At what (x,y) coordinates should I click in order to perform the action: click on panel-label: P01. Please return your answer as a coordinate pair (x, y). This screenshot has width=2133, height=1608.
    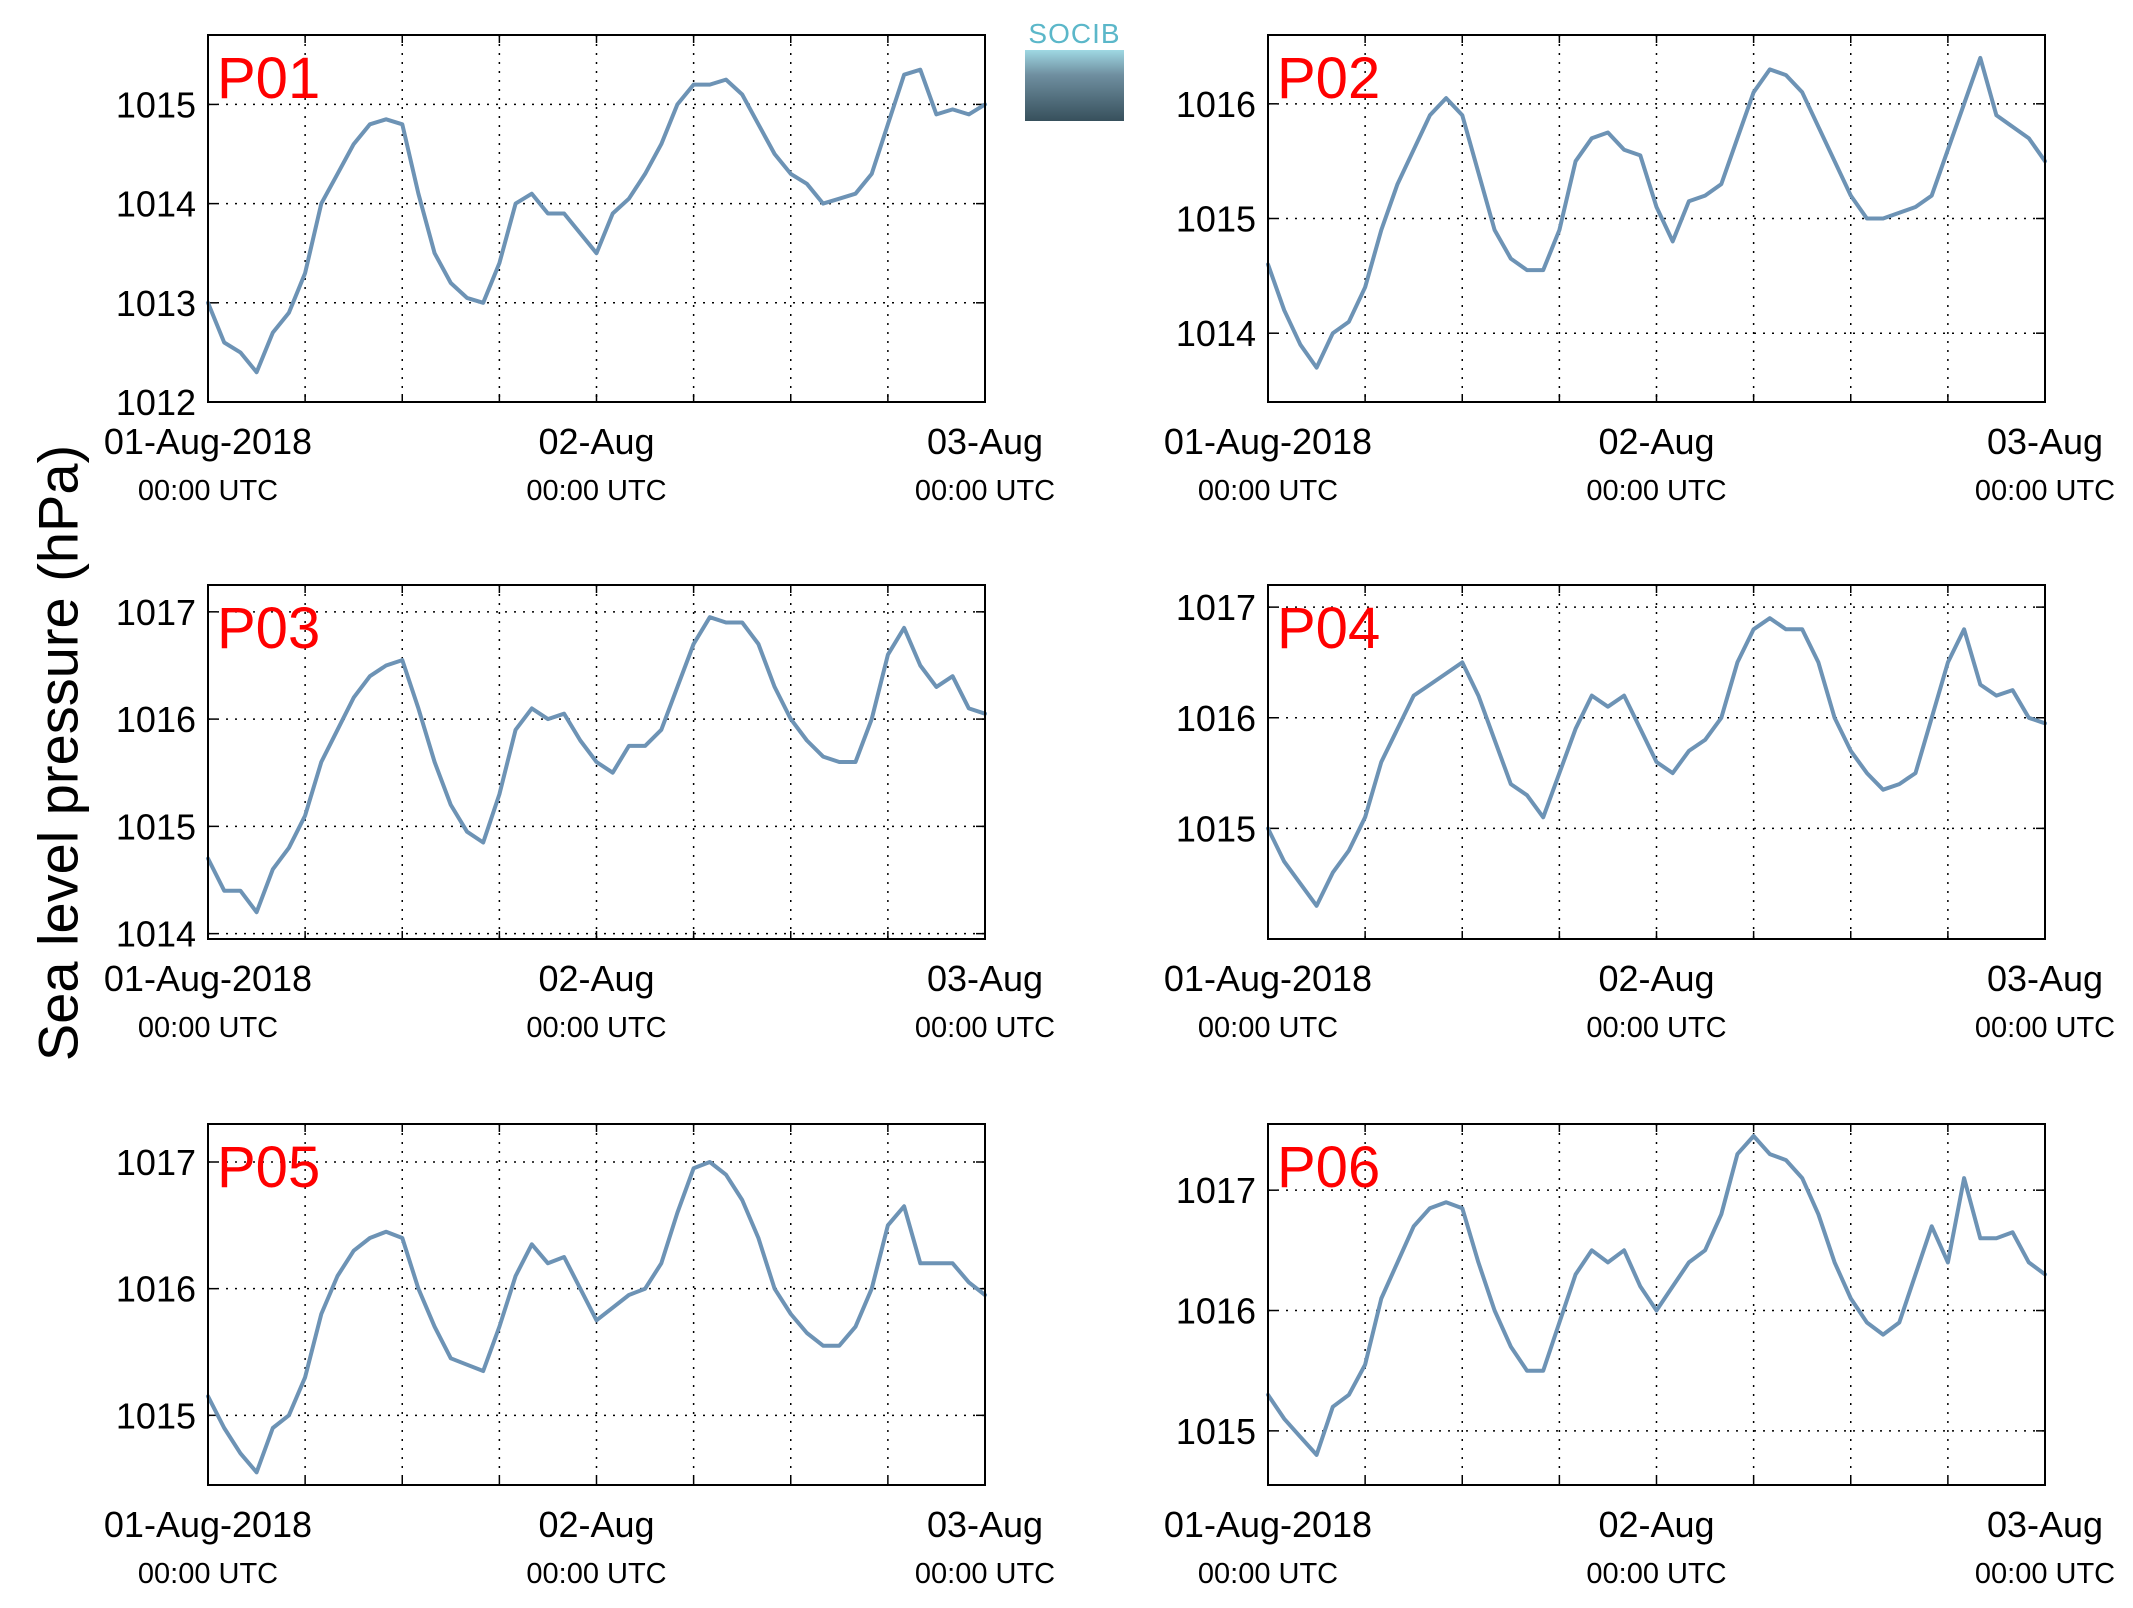
    Looking at the image, I should click on (268, 78).